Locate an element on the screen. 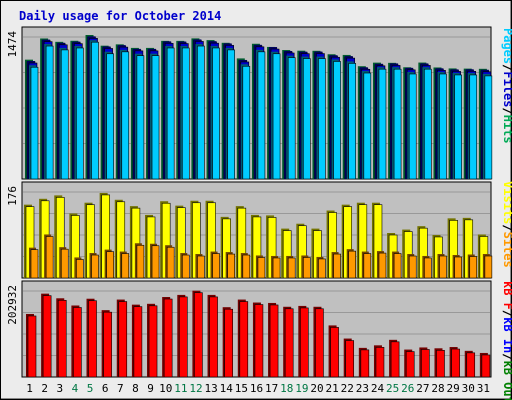  x-tick-label: 27 is located at coordinates (422, 388).